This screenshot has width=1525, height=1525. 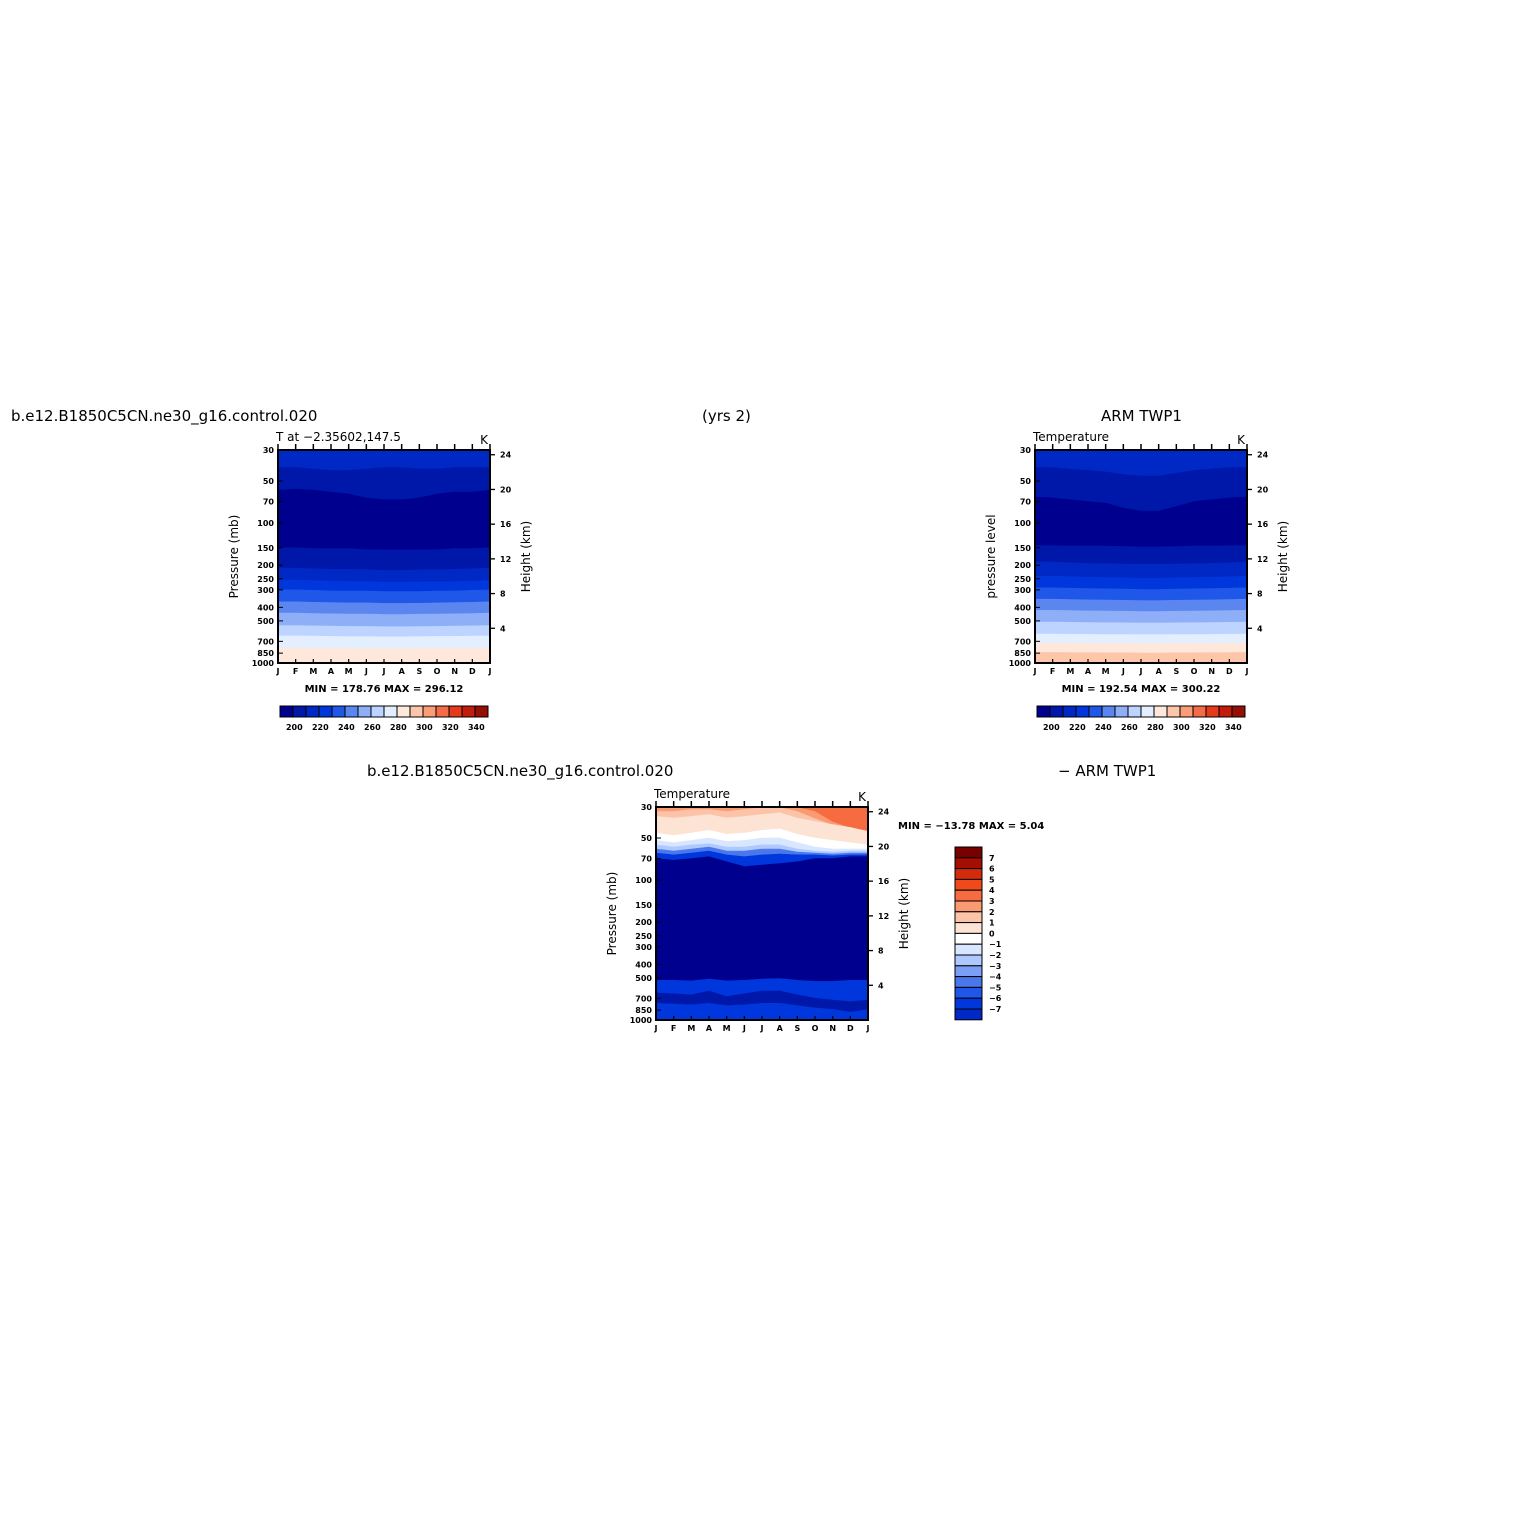 What do you see at coordinates (832, 1028) in the screenshot?
I see `x-tick-label: N` at bounding box center [832, 1028].